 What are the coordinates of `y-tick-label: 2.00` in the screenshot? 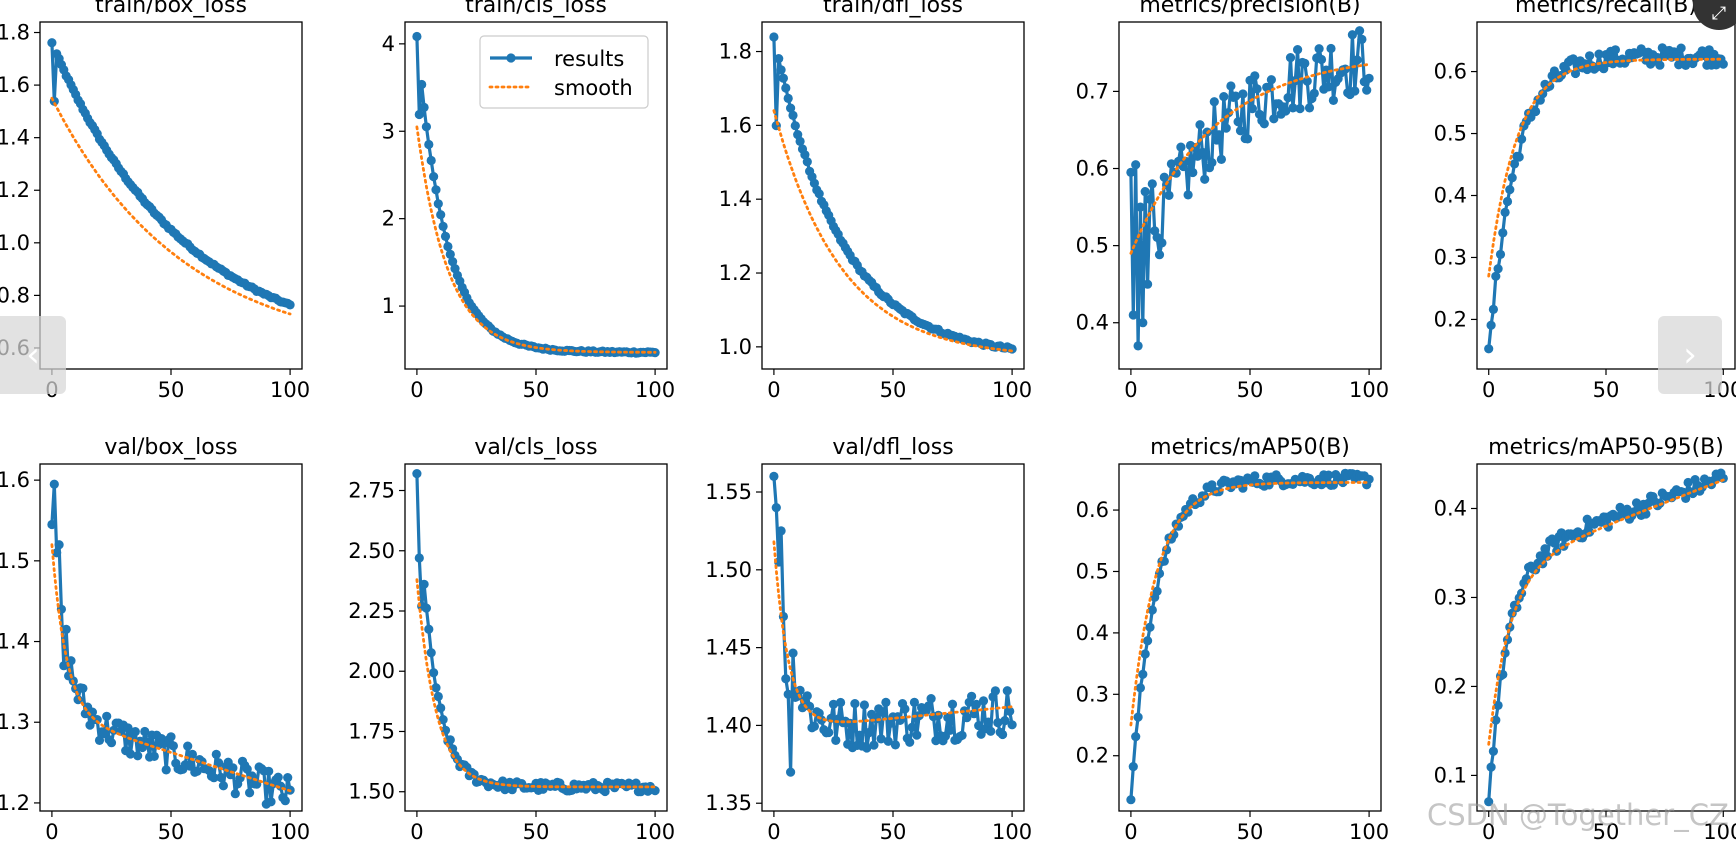 It's located at (371, 671).